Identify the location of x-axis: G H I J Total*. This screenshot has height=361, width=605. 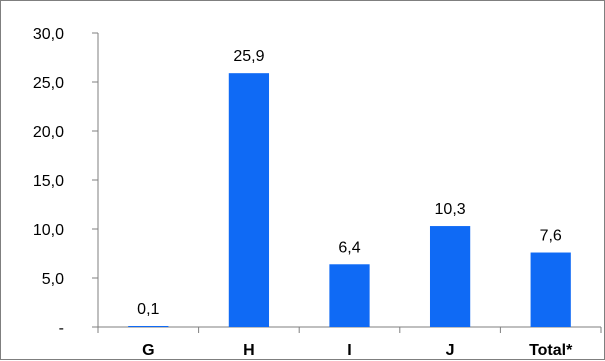
(349, 342).